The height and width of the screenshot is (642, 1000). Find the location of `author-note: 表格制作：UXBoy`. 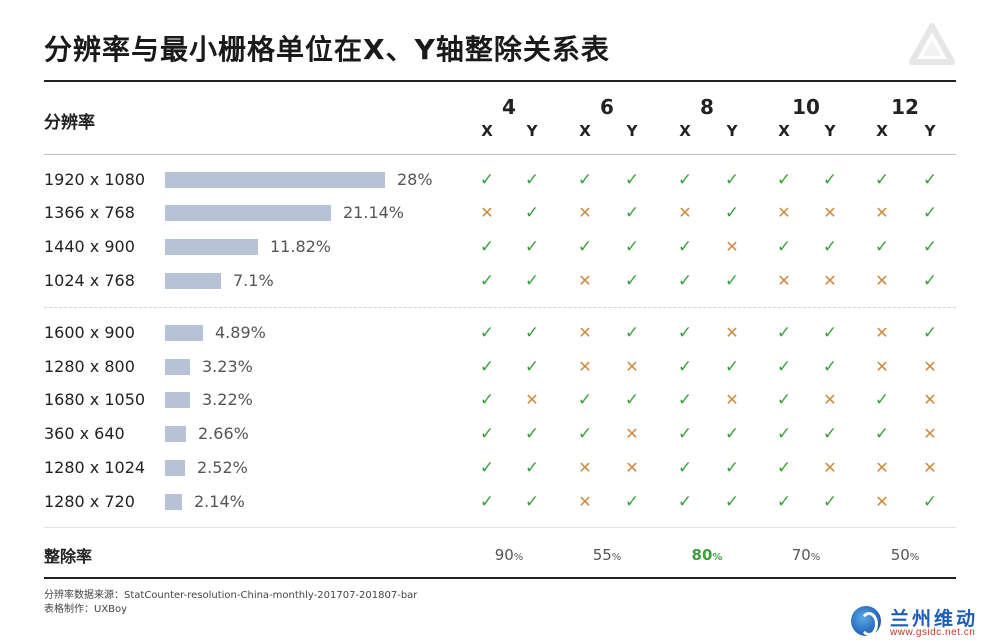

author-note: 表格制作：UXBoy is located at coordinates (86, 609).